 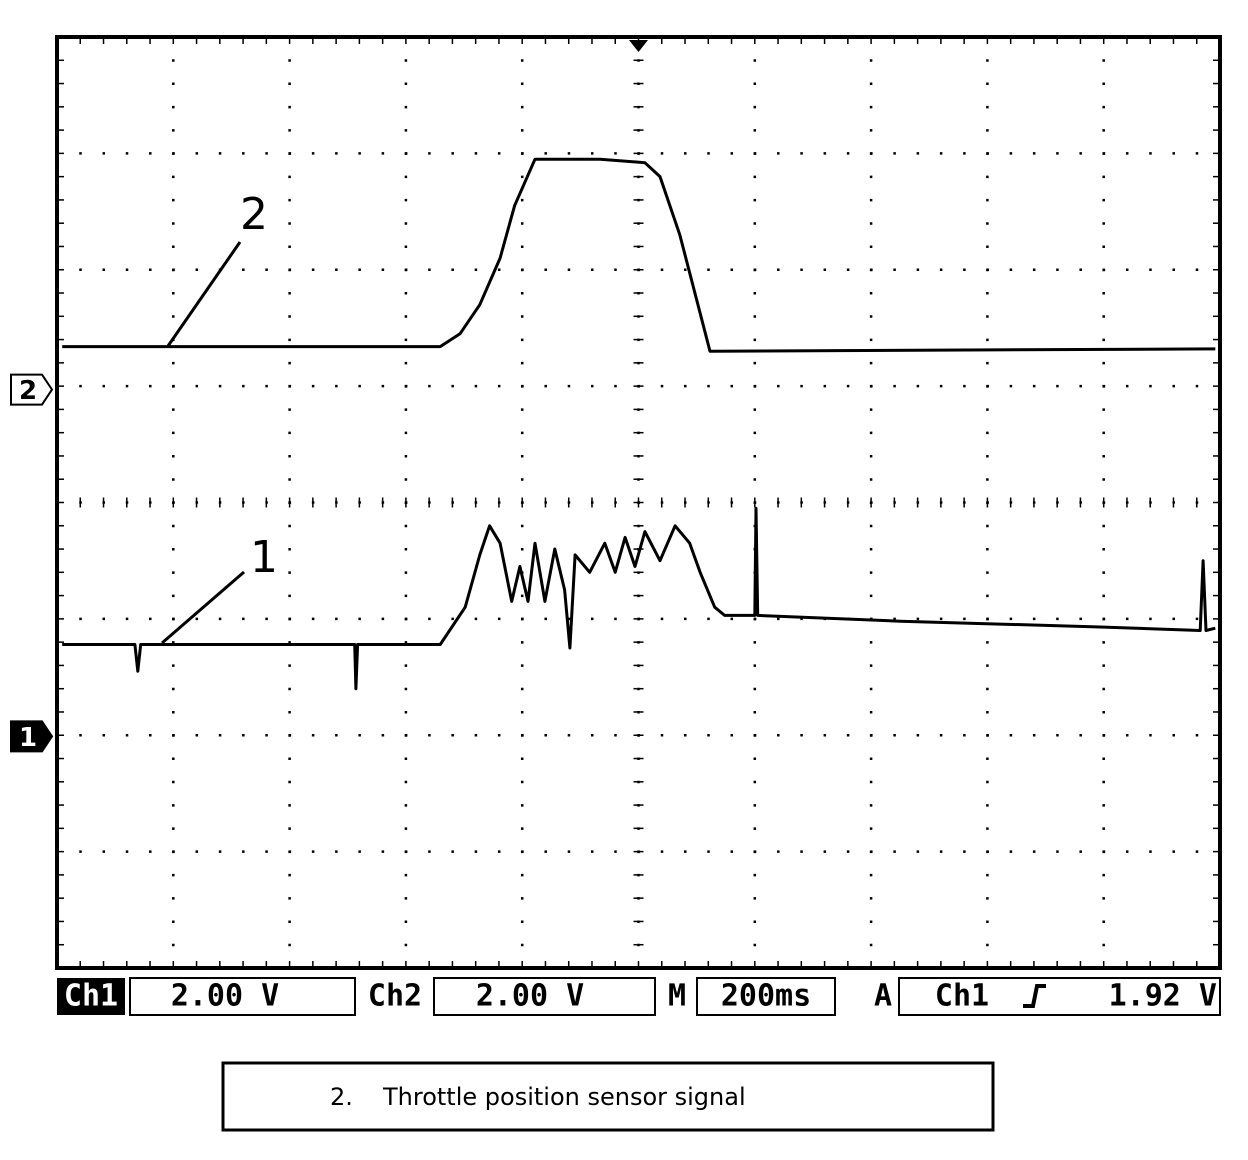 I want to click on trace, so click(x=639, y=598).